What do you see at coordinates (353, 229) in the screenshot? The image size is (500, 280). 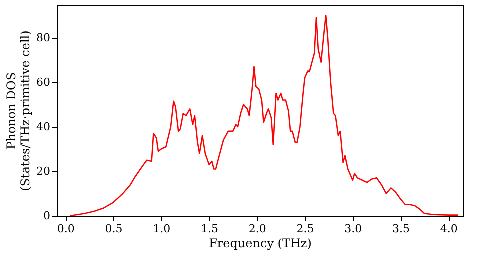 I see `x-tick-label: 3.0` at bounding box center [353, 229].